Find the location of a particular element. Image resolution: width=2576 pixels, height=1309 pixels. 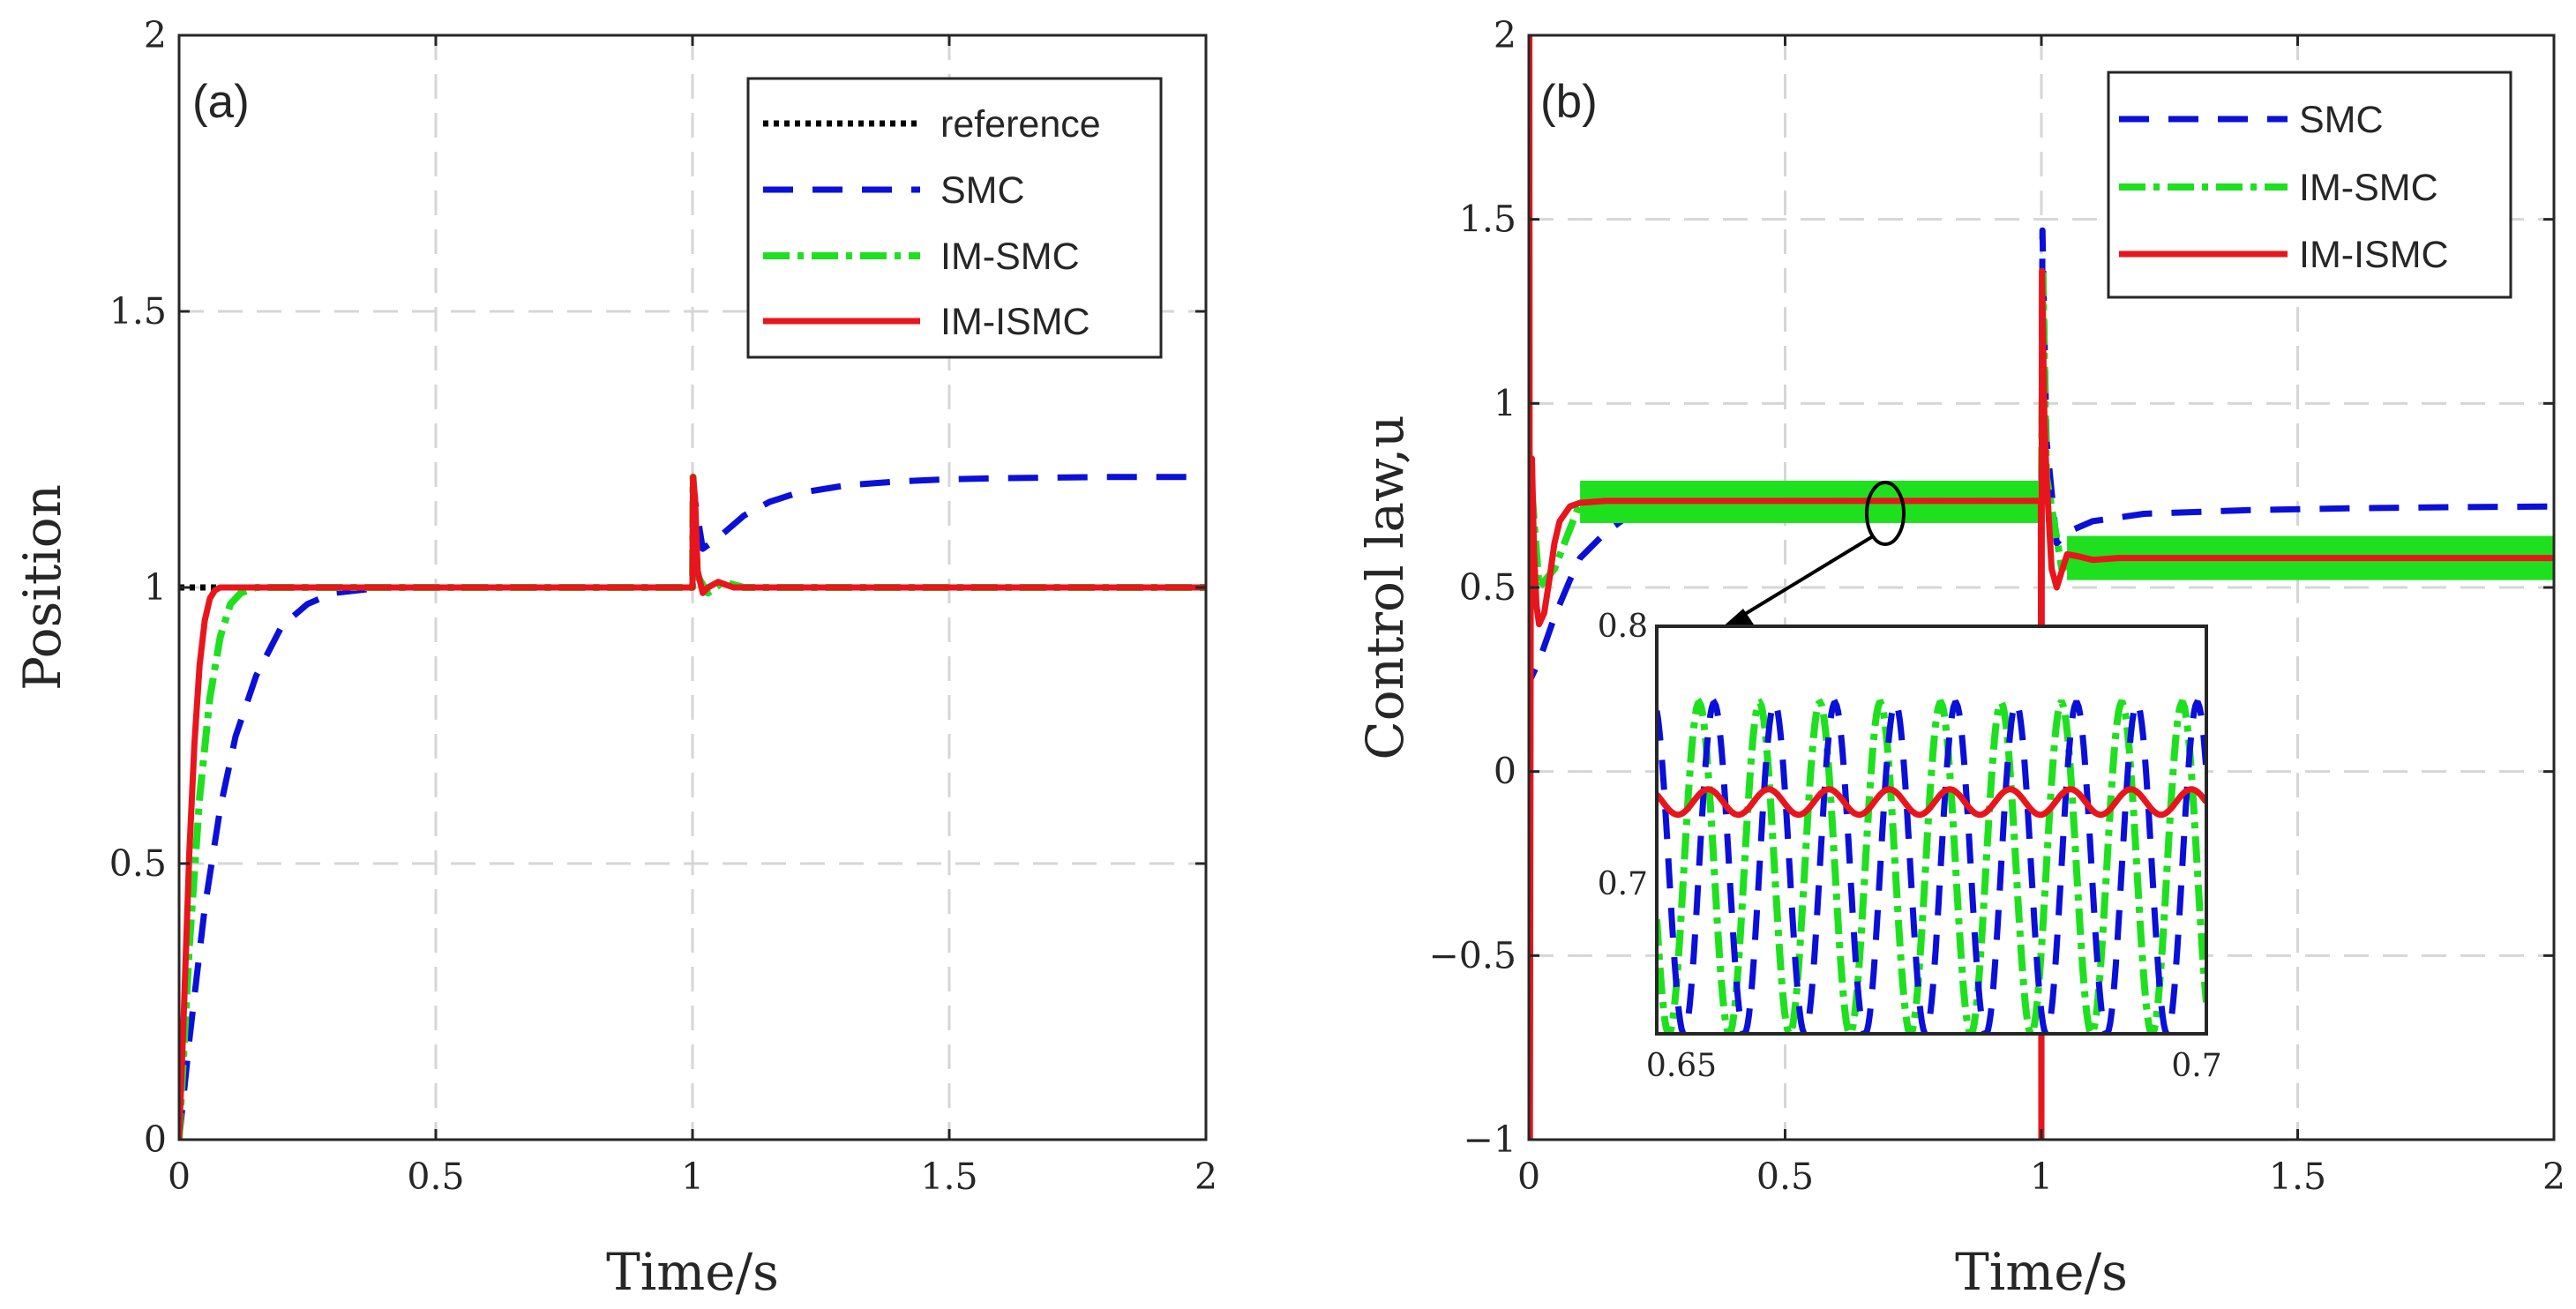

inset-box is located at coordinates (1932, 830).